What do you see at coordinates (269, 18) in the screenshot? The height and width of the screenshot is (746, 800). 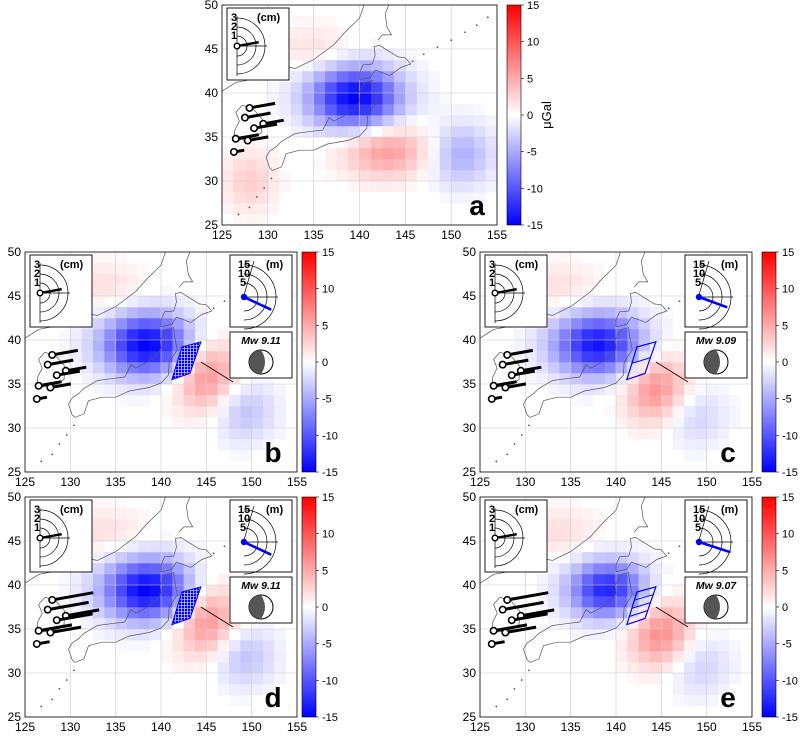 I see `scale-unit: (cm)` at bounding box center [269, 18].